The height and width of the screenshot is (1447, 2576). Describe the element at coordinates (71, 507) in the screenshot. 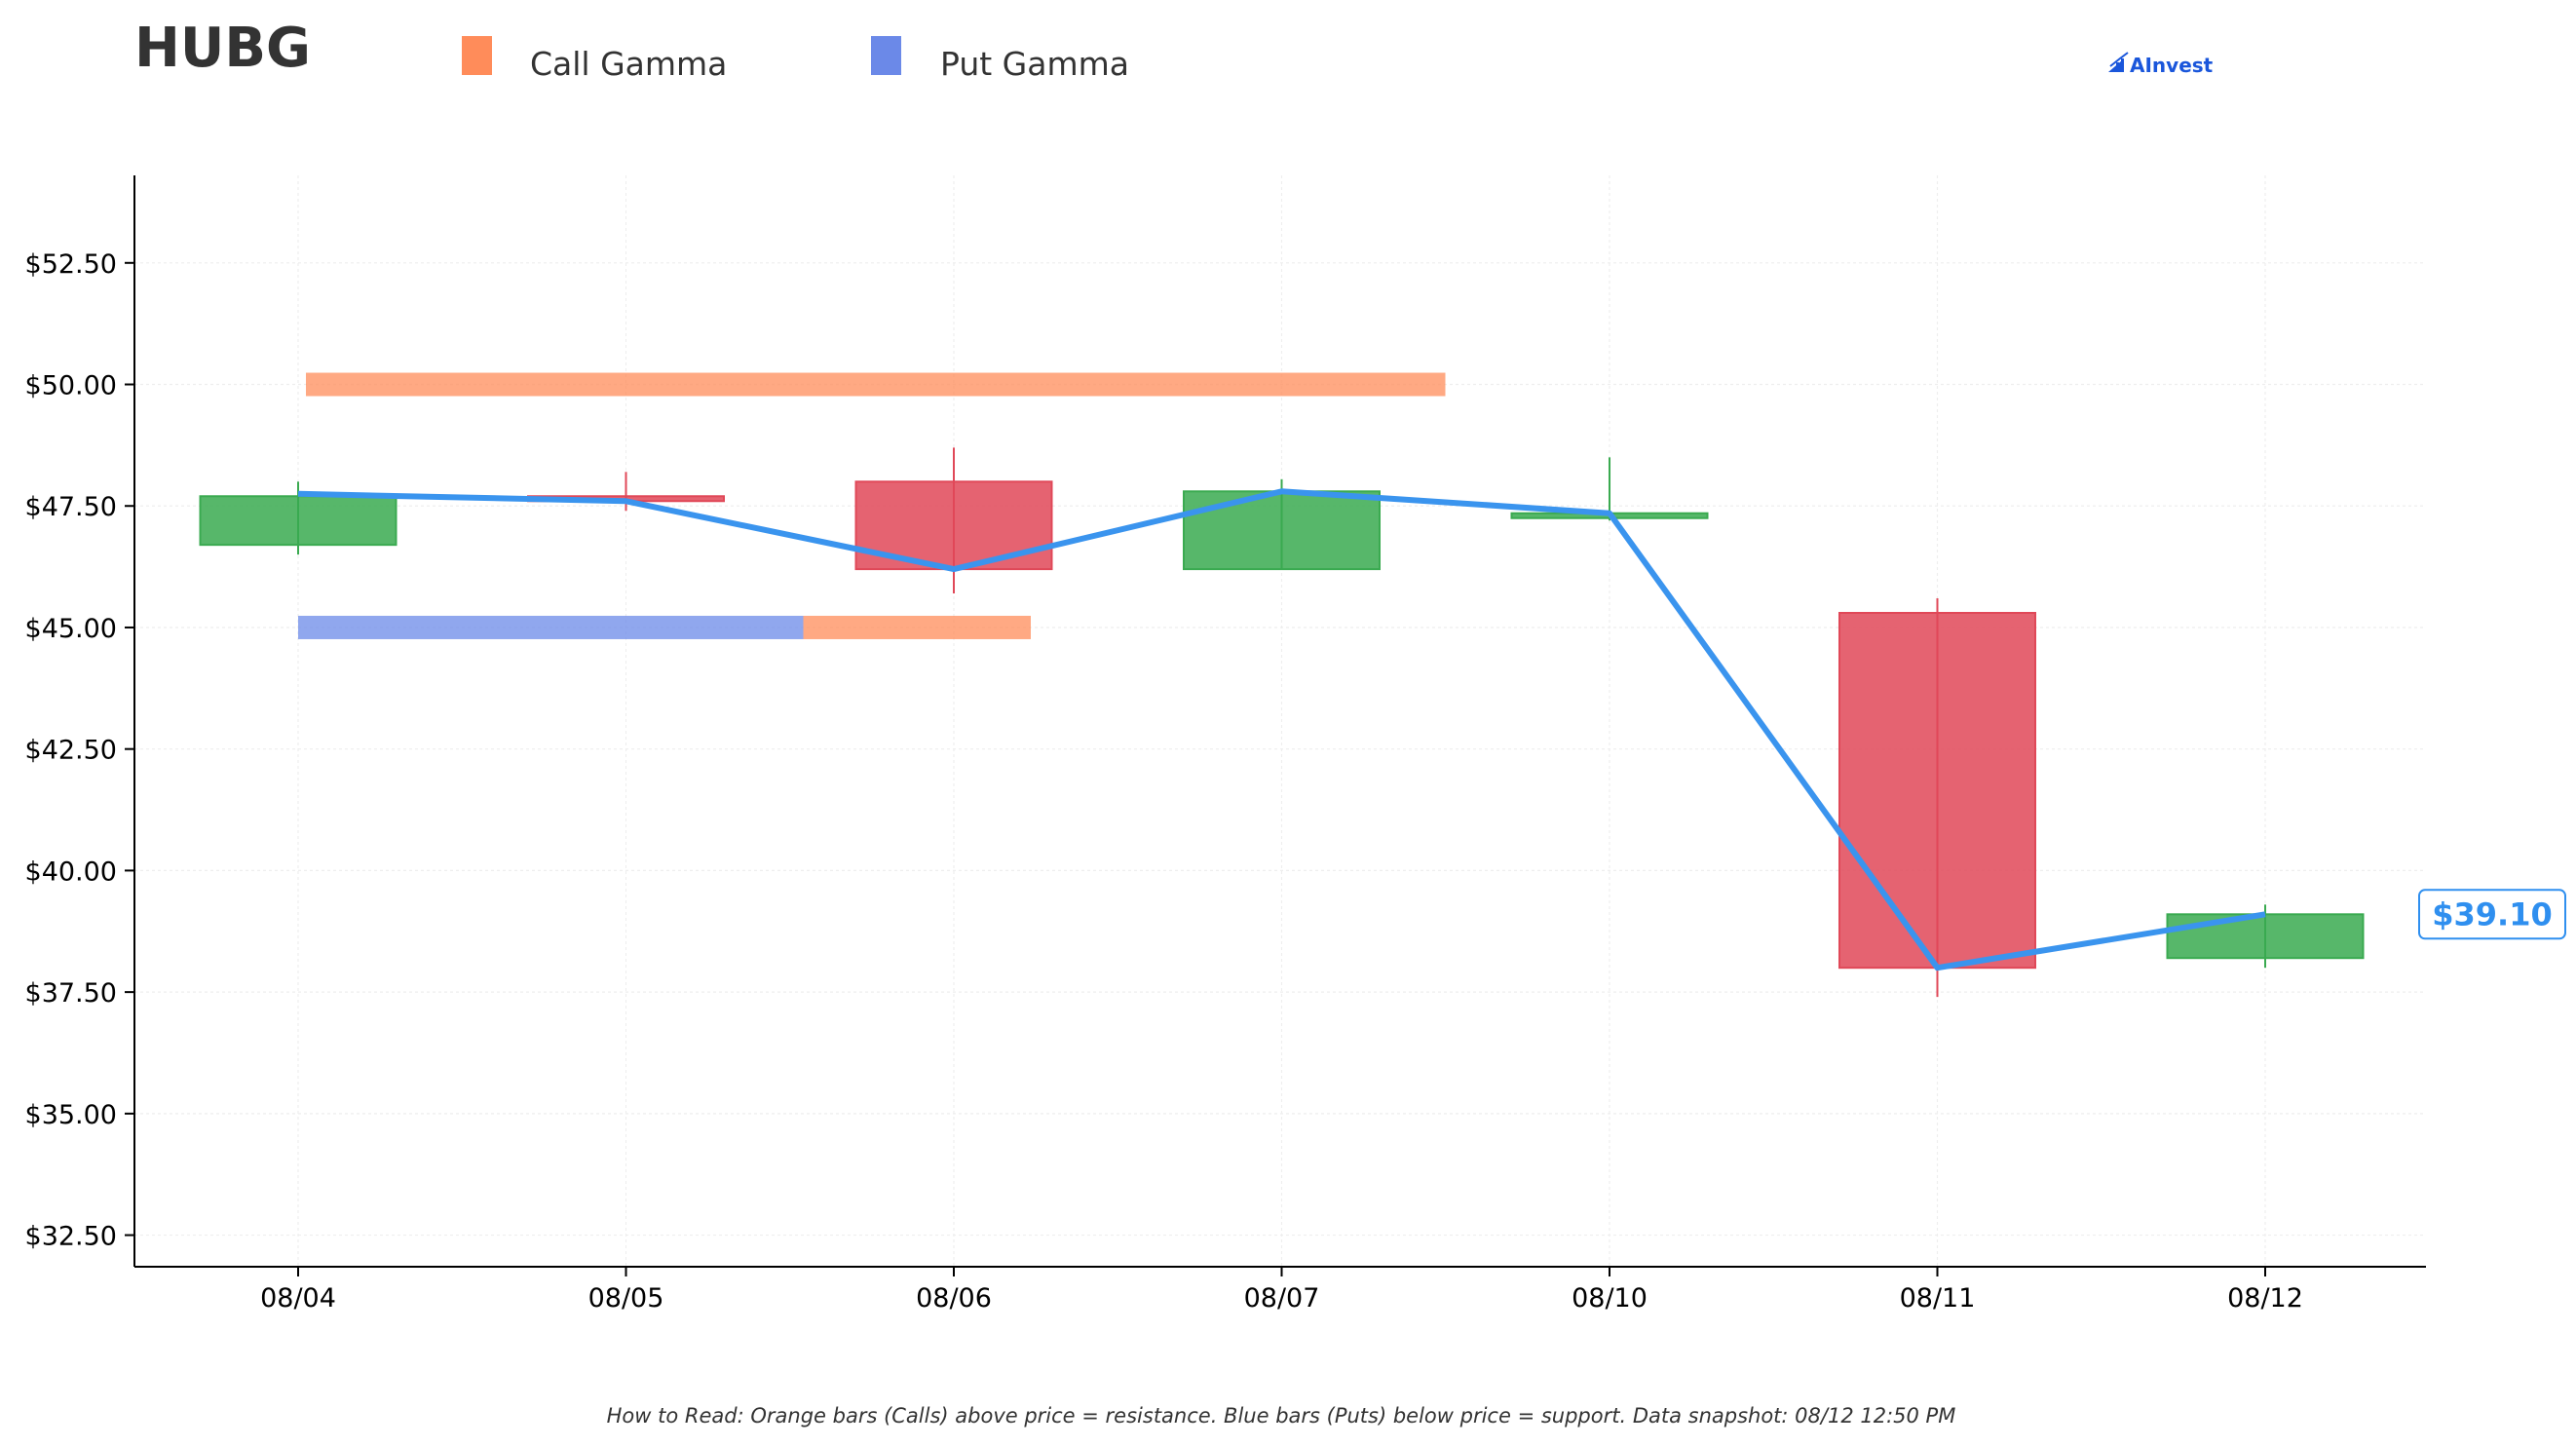

I see `y-tick-label: $47.50` at that location.